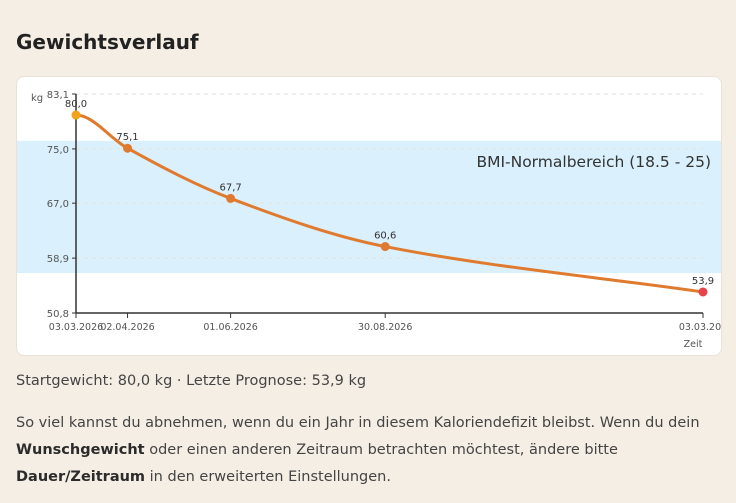 This screenshot has height=503, width=736. Describe the element at coordinates (127, 327) in the screenshot. I see `x-tick-label: 02.04.2026` at that location.